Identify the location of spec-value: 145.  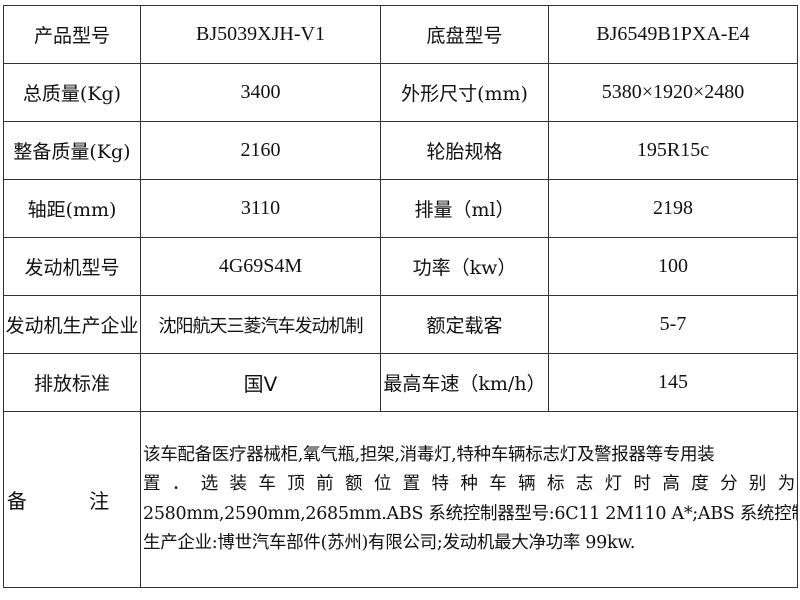
(673, 382).